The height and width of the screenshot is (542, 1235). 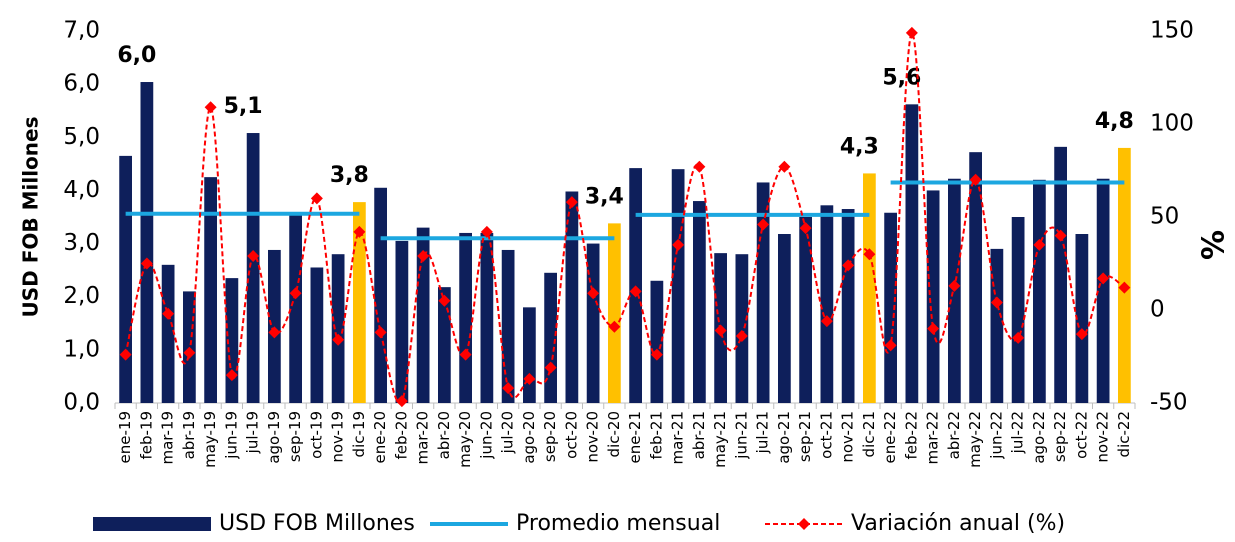 I want to click on x-tick-label: sep-20, so click(x=550, y=436).